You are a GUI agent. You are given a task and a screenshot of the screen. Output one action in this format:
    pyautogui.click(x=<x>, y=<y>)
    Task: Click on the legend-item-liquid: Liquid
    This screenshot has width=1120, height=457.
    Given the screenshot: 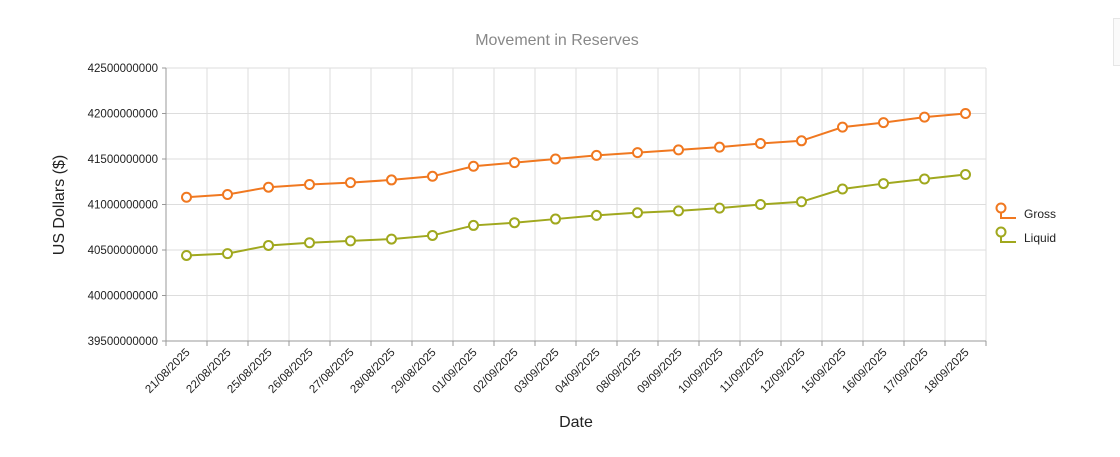 What is the action you would take?
    pyautogui.click(x=1026, y=236)
    